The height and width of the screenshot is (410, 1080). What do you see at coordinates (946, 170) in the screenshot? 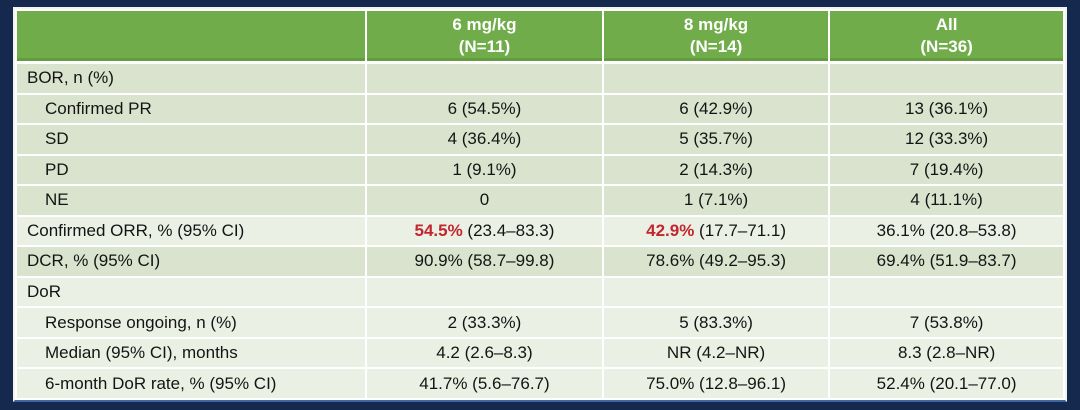
I see `data-cell: 7 (19.4%)` at bounding box center [946, 170].